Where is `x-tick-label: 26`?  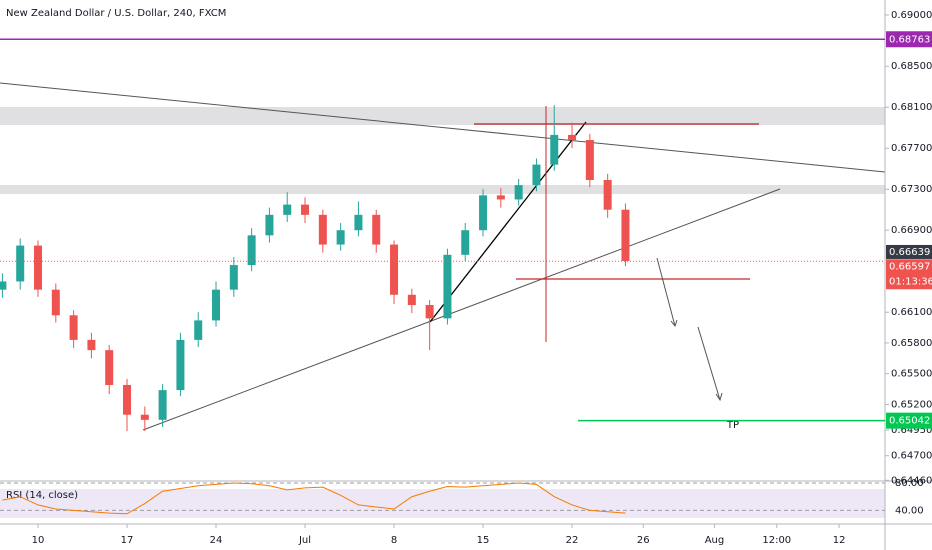 x-tick-label: 26 is located at coordinates (643, 540).